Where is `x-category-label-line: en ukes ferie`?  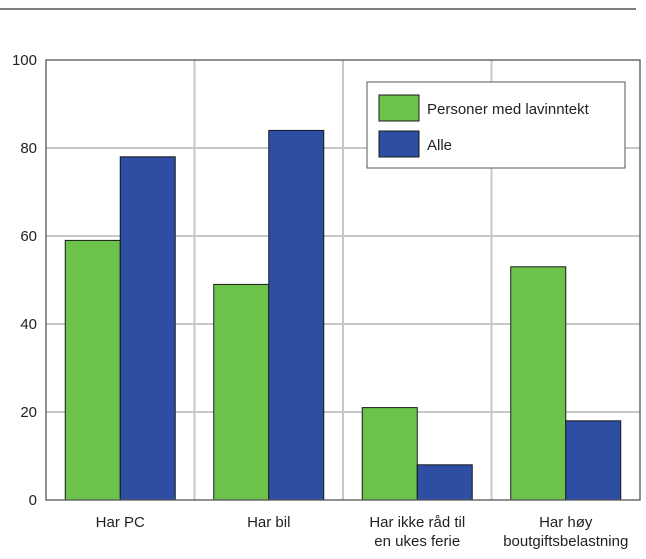
x-category-label-line: en ukes ferie is located at coordinates (417, 541).